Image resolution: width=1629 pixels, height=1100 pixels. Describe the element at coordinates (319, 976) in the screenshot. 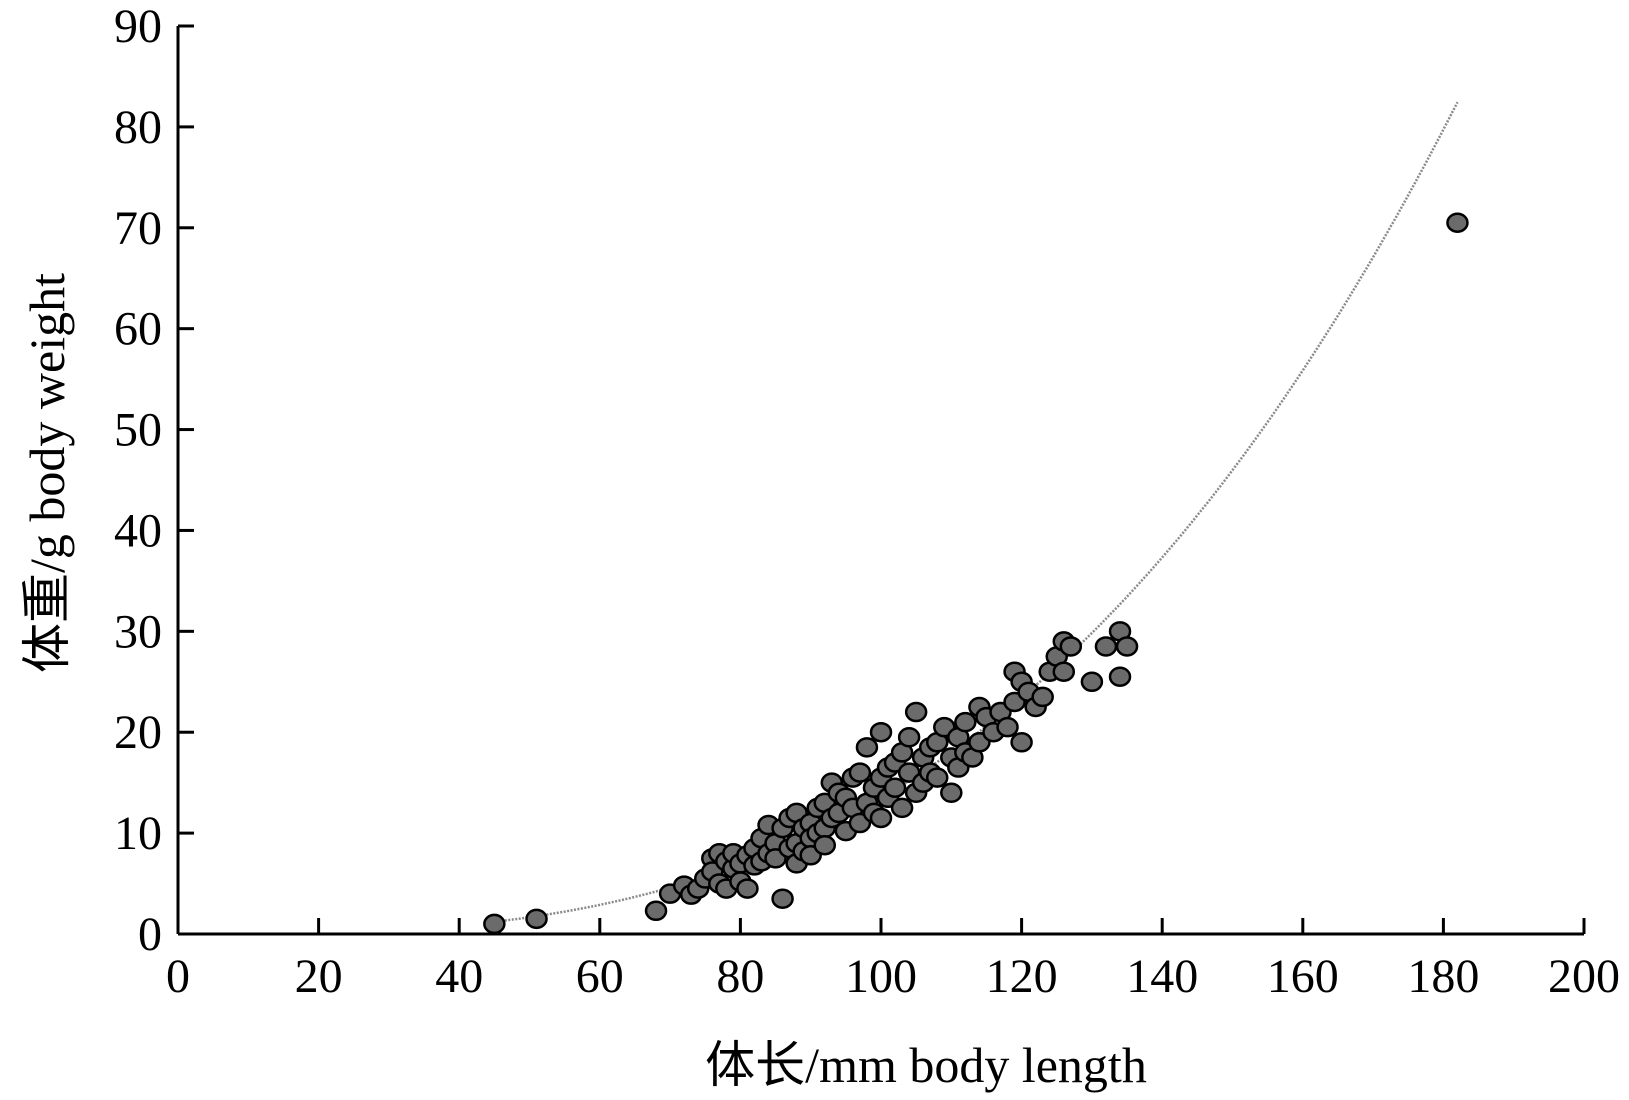

I see `x-tick-label: 20` at that location.